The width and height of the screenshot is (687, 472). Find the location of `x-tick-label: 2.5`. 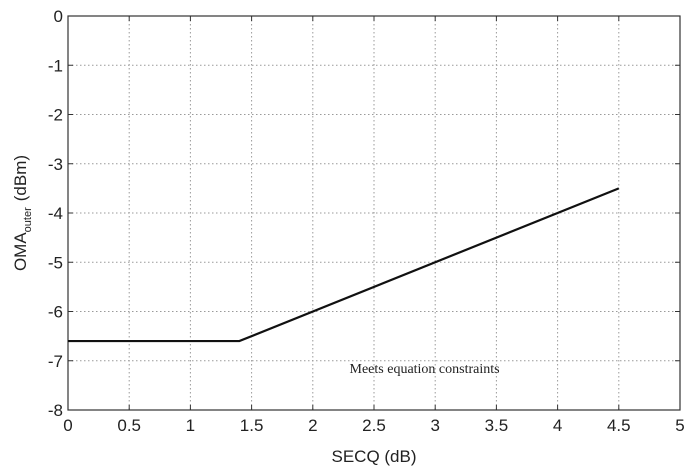

x-tick-label: 2.5 is located at coordinates (374, 425).